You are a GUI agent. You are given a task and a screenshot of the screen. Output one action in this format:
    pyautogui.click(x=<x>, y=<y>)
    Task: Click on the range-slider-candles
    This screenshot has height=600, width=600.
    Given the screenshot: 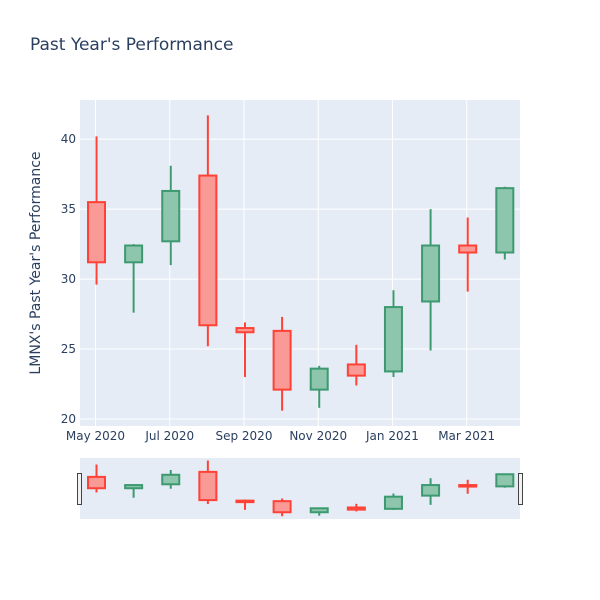 What is the action you would take?
    pyautogui.click(x=301, y=488)
    